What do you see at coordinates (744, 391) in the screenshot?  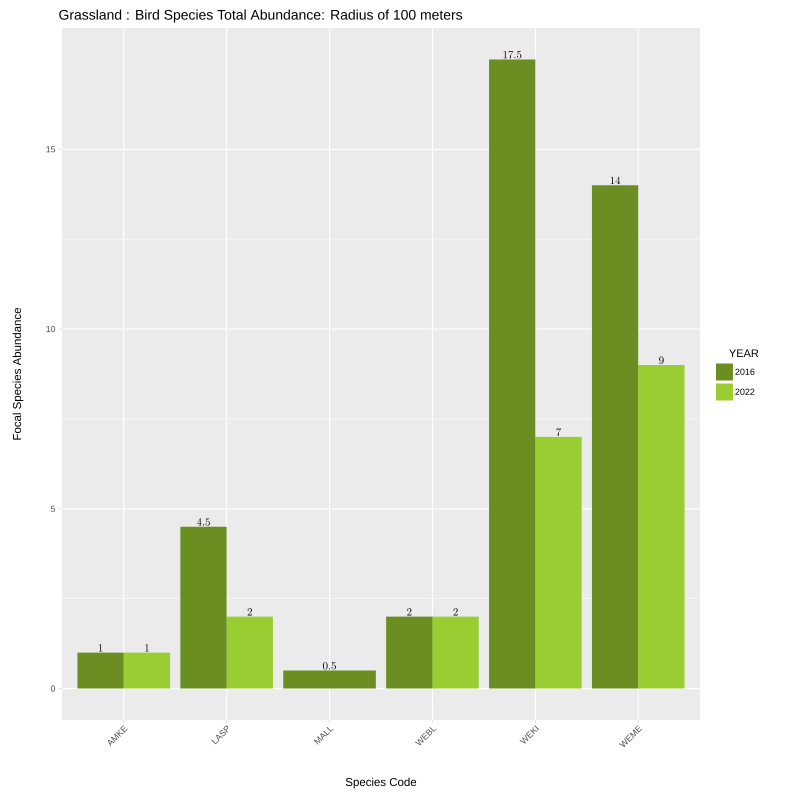 I see `legend-label: 2022` at bounding box center [744, 391].